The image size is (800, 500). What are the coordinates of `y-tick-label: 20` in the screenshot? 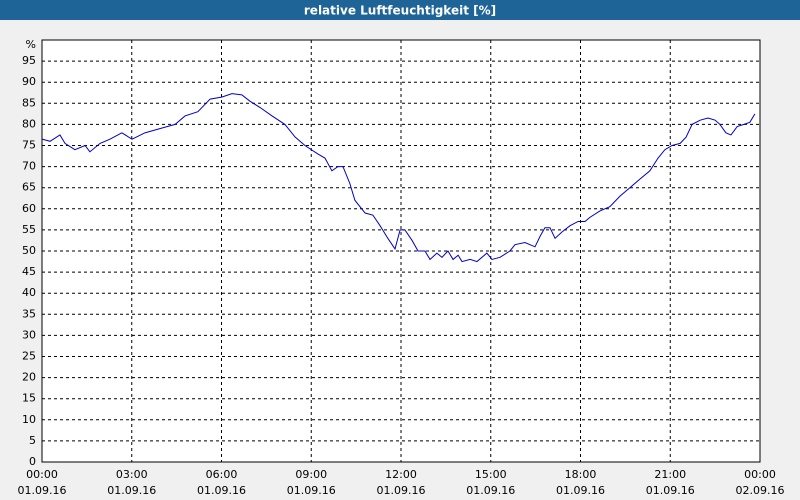 It's located at (29, 377).